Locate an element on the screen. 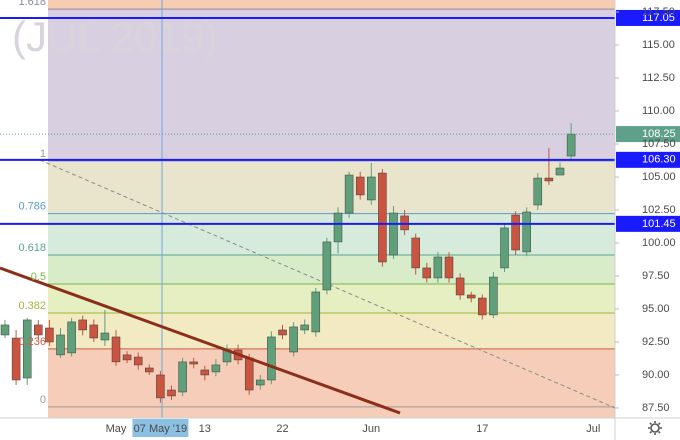  x-tick-label: 07 May '19 is located at coordinates (160, 429).